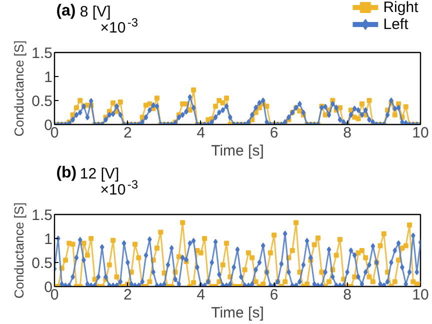 The height and width of the screenshot is (324, 432). Describe the element at coordinates (66, 11) in the screenshot. I see `chart-title: (a)` at that location.